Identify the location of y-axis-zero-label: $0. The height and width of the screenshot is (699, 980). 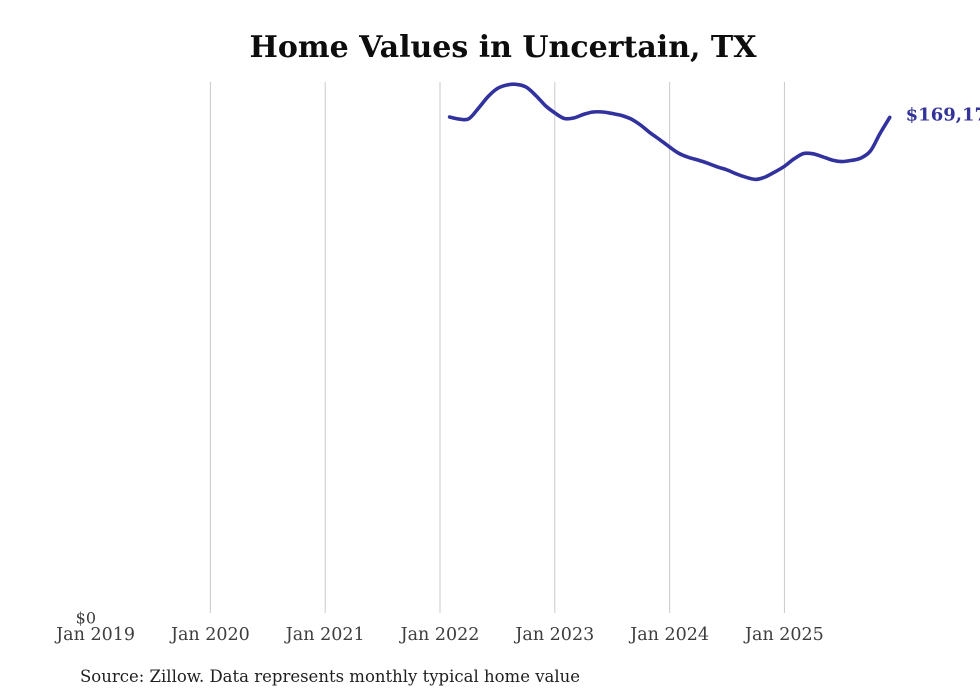
(85, 618).